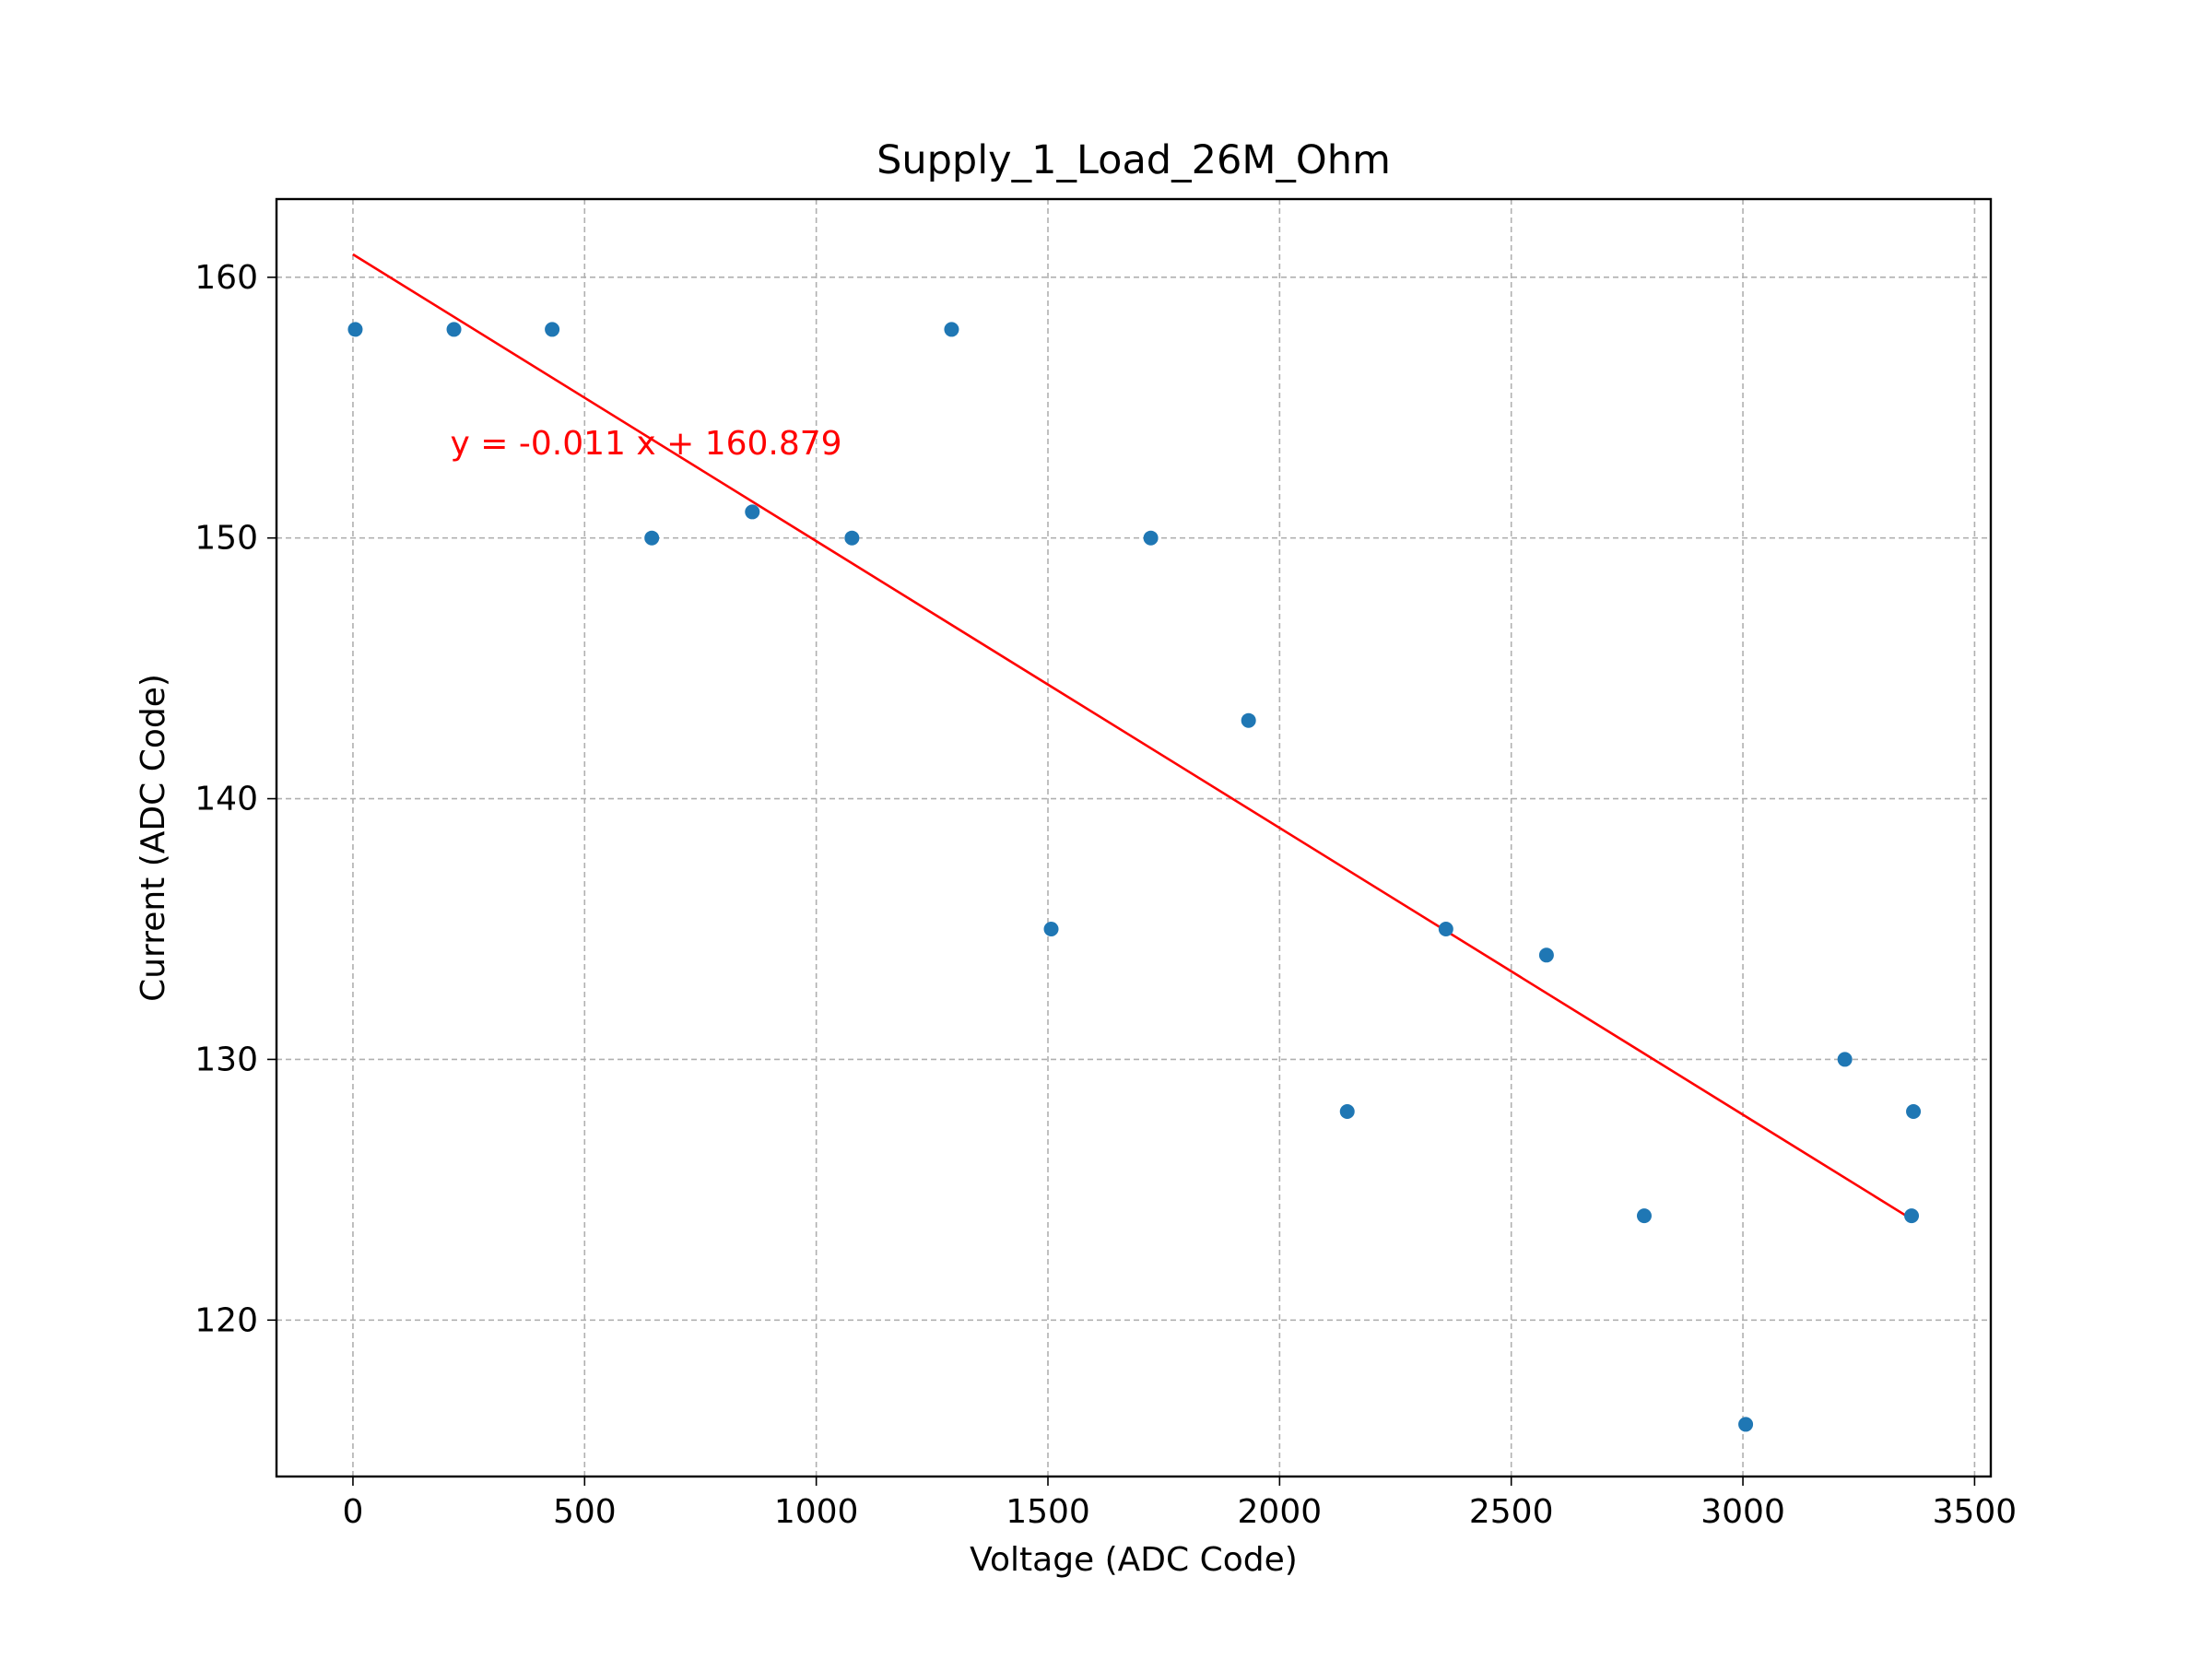 This screenshot has height=1659, width=2212. What do you see at coordinates (226, 539) in the screenshot?
I see `y-tick-label: 150` at bounding box center [226, 539].